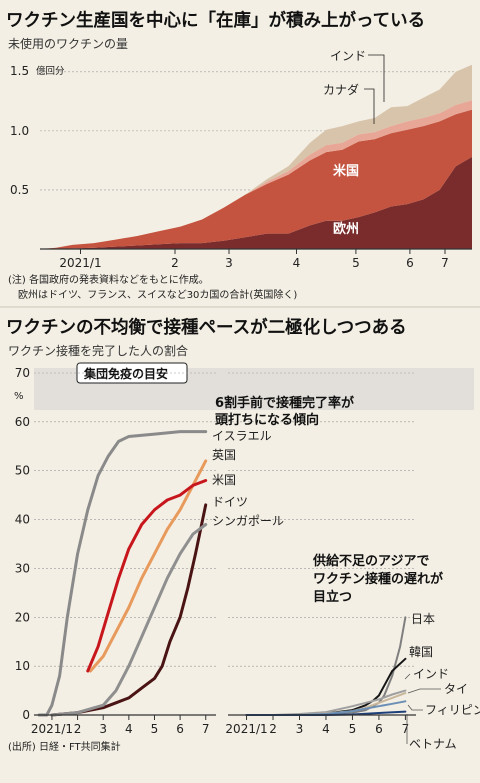 The width and height of the screenshot is (480, 783). What do you see at coordinates (220, 725) in the screenshot?
I see `vaccination-x-axes: 2021/1 2 3 4 5 6 7 2021/1 2 3 4 5 6 7` at bounding box center [220, 725].